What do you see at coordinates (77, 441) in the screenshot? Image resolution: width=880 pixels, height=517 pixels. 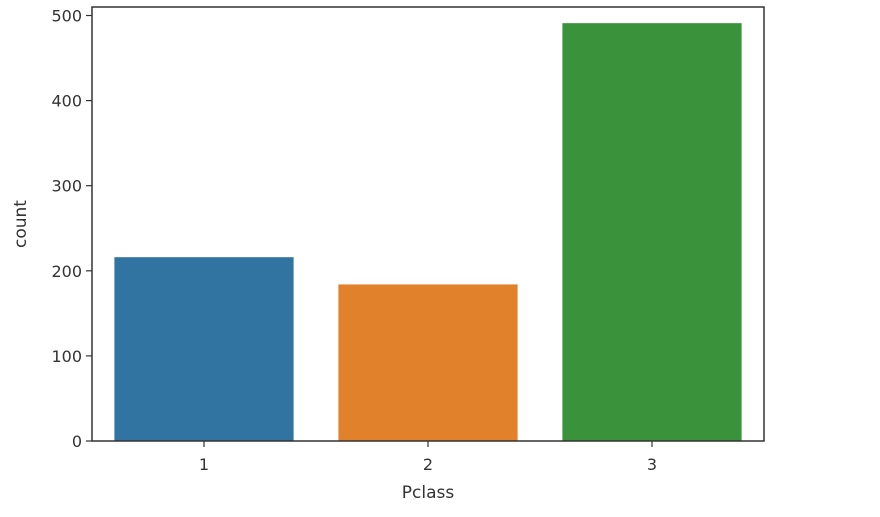 I see `y-tick-label-0: 0` at bounding box center [77, 441].